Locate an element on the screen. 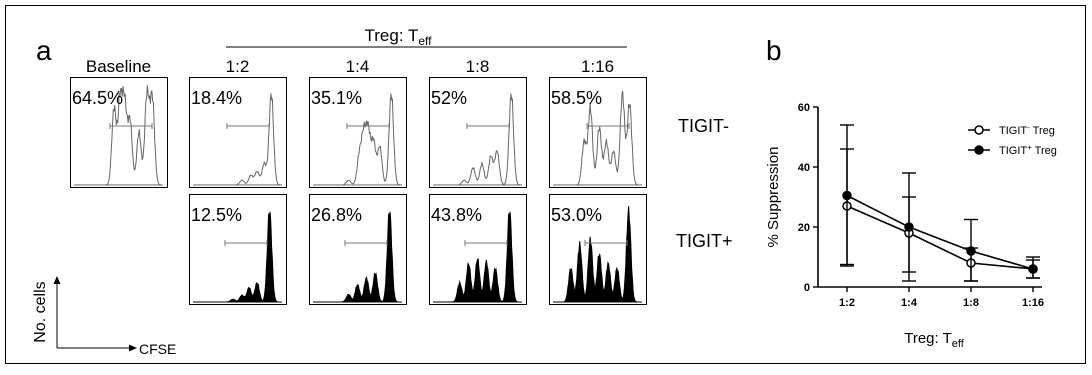 Image resolution: width=1092 pixels, height=375 pixels. histogram-plus-3: 43.8% is located at coordinates (478, 249).